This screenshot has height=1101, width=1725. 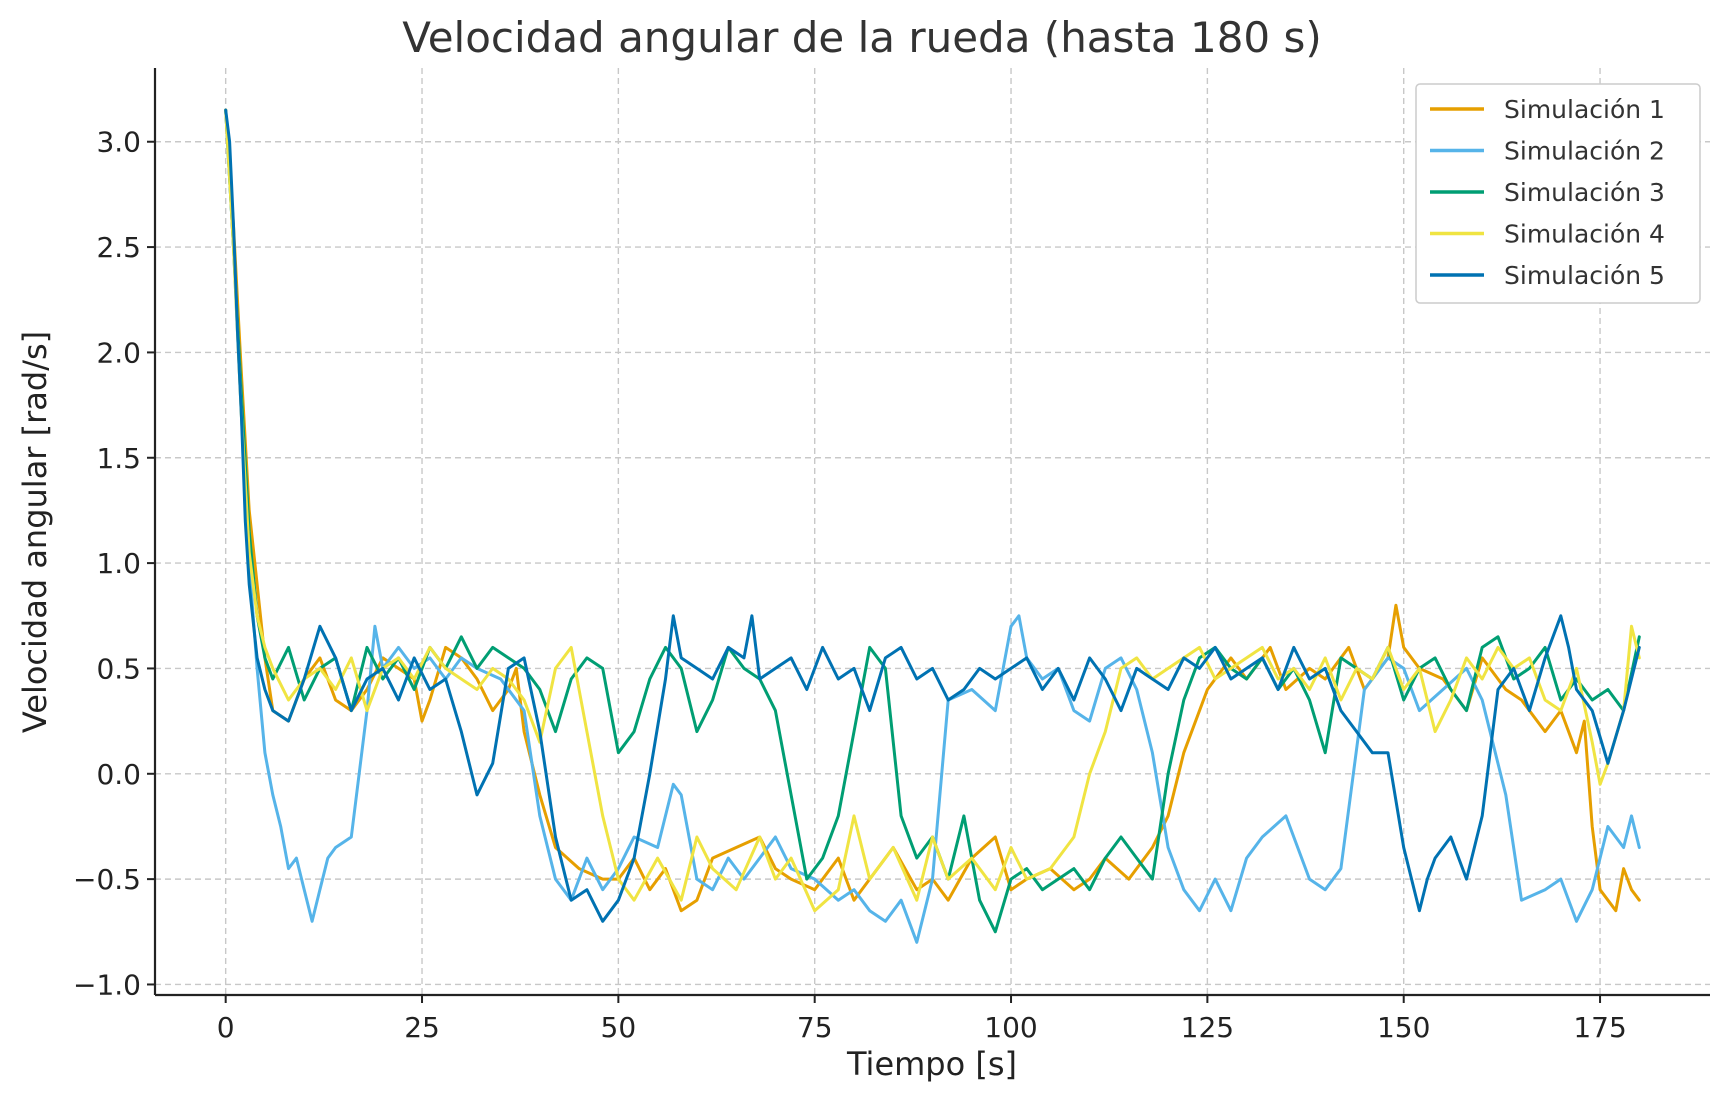 I want to click on x-tick-label: 0, so click(x=226, y=1027).